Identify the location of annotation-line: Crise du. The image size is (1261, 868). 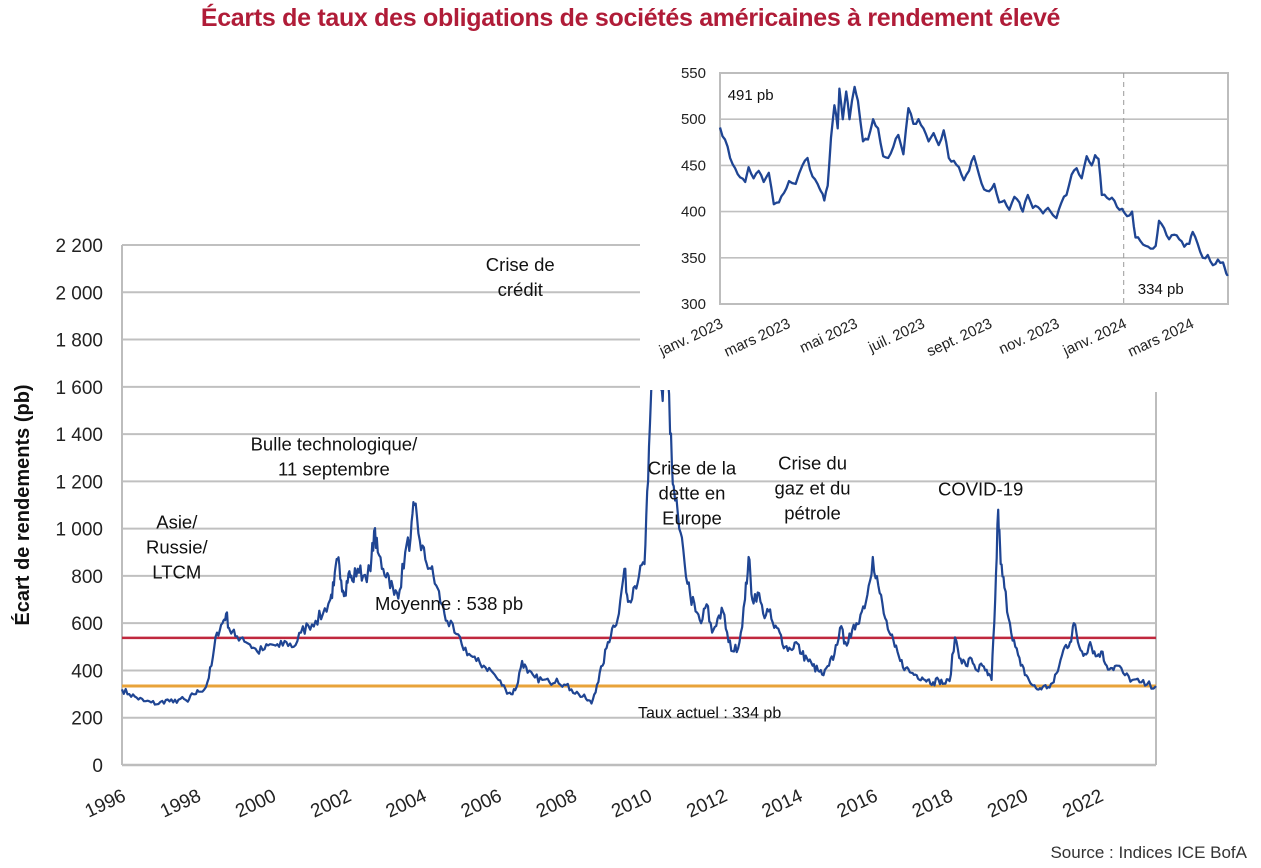
(812, 463).